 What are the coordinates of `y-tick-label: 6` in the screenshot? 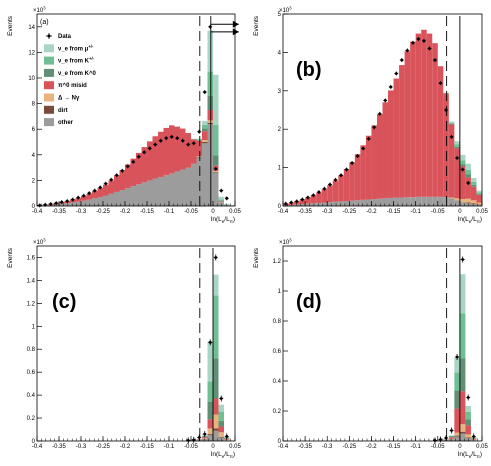 It's located at (34, 130).